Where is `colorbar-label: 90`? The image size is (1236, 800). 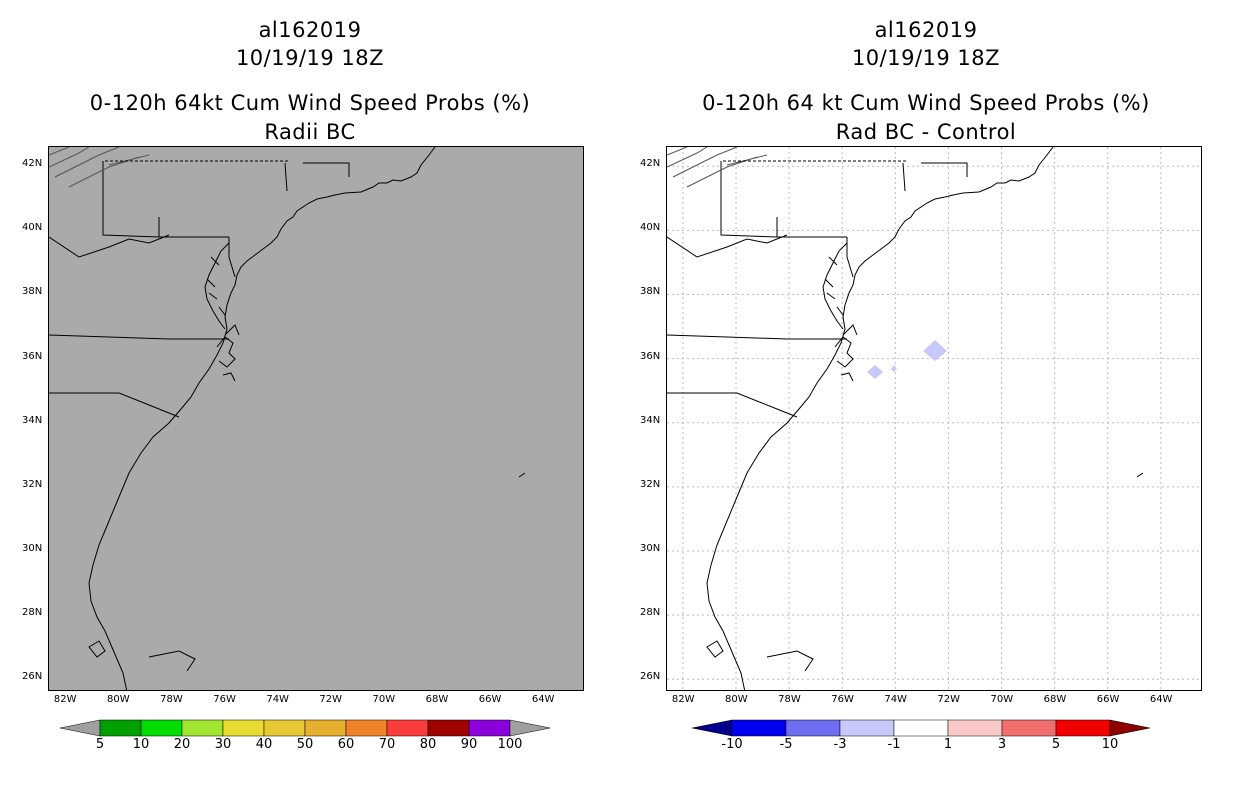
colorbar-label: 90 is located at coordinates (469, 744).